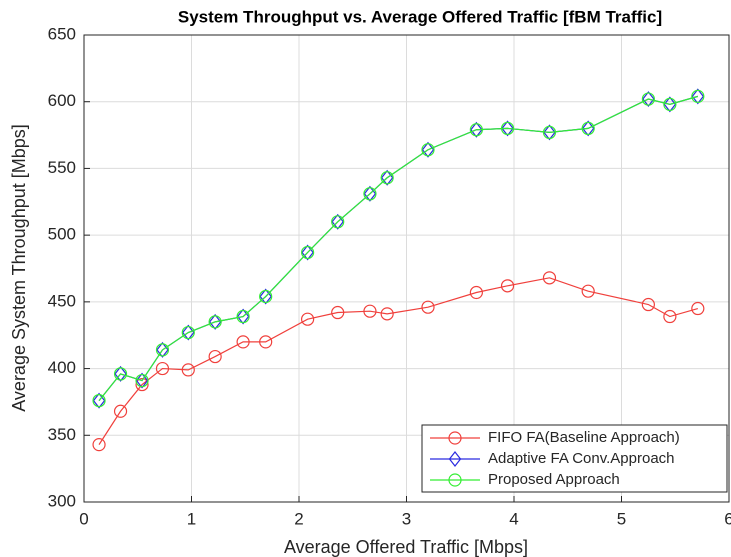 This screenshot has height=557, width=731. Describe the element at coordinates (62, 367) in the screenshot. I see `y-tick-label: 400` at that location.